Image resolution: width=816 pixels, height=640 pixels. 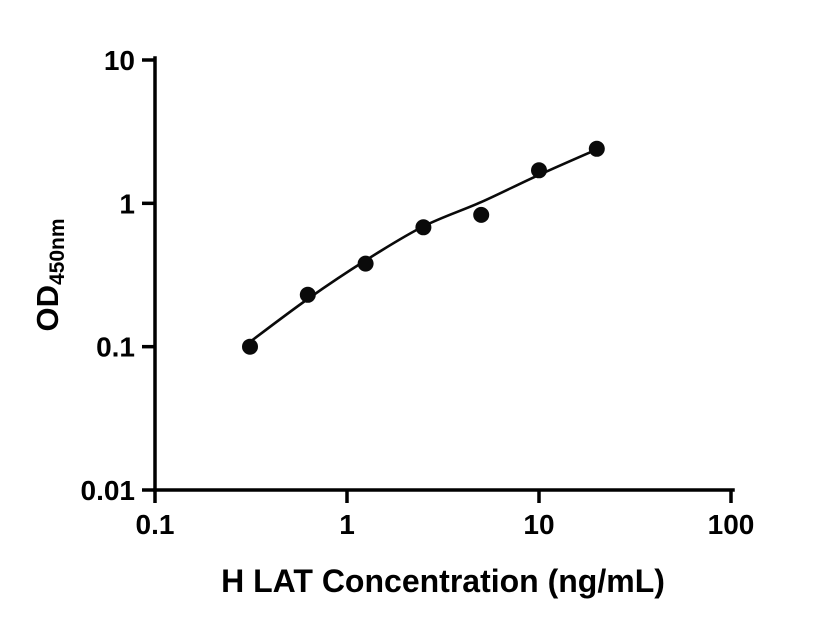 What do you see at coordinates (347, 524) in the screenshot?
I see `x-tick-label: 1` at bounding box center [347, 524].